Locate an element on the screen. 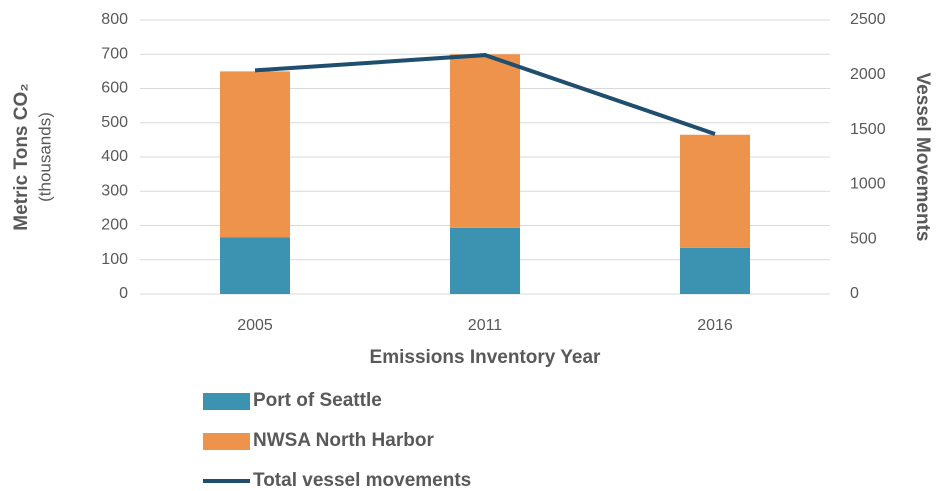 This screenshot has height=491, width=938. x-axis-title: Emissions Inventory Year is located at coordinates (486, 357).